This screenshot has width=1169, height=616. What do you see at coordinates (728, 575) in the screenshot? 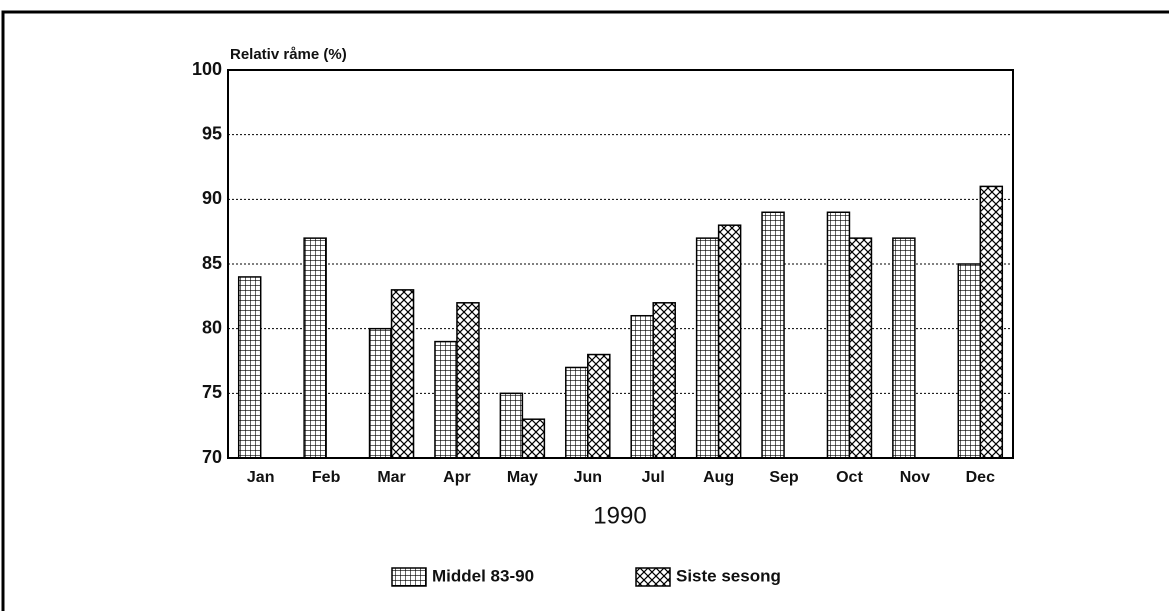
I see `legend-label: Siste sesong` at bounding box center [728, 575].